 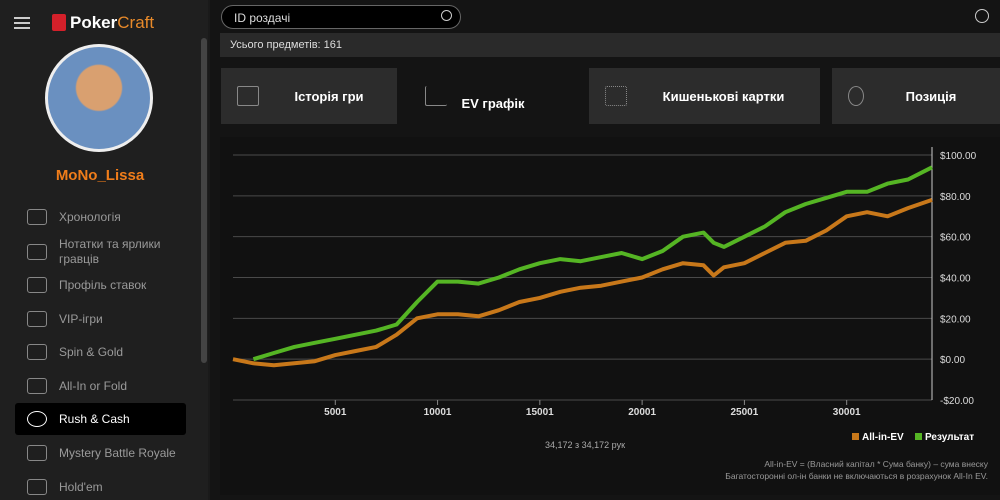 I want to click on username: MoNo_Lissa, so click(x=100, y=175).